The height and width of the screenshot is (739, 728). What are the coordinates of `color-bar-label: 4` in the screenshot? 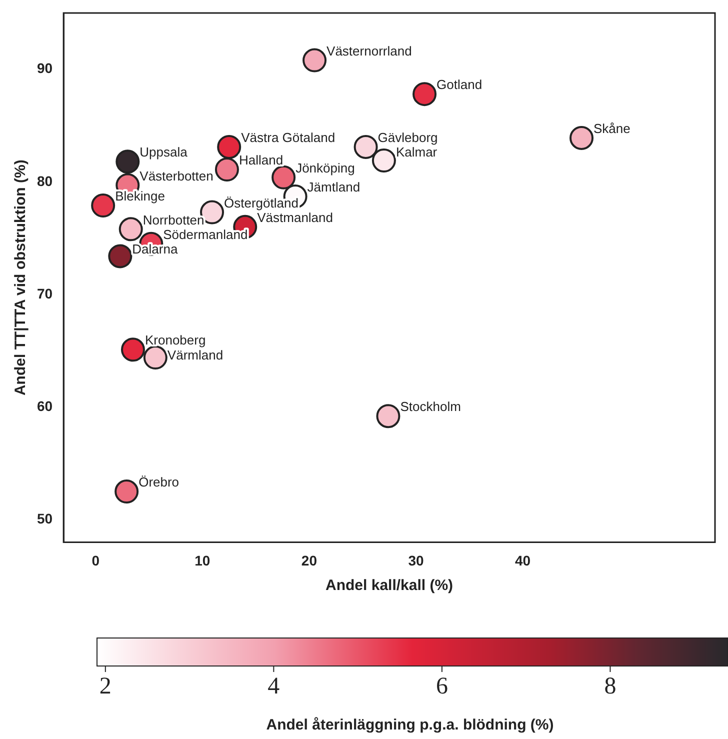 It's located at (274, 686).